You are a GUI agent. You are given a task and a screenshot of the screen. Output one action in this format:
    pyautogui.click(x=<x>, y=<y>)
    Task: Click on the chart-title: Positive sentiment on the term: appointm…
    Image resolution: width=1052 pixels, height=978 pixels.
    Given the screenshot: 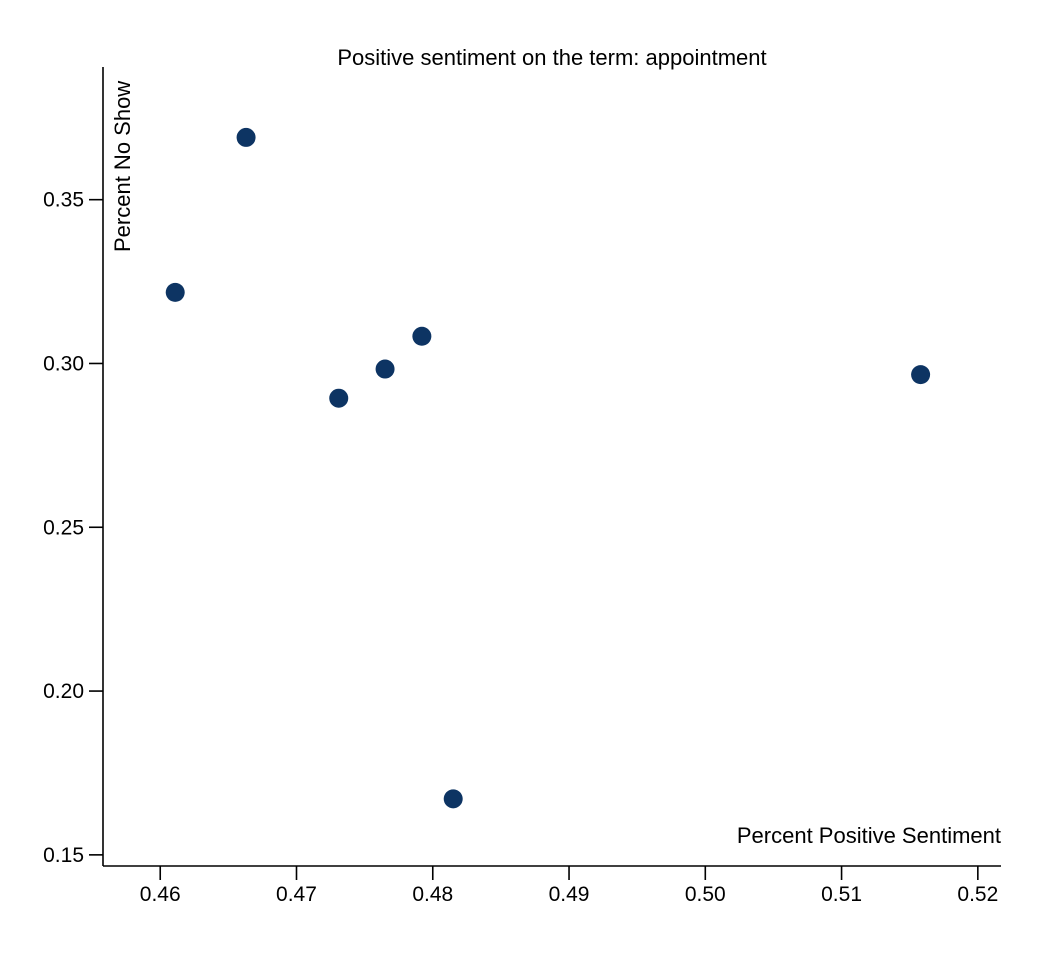 What is the action you would take?
    pyautogui.click(x=551, y=57)
    